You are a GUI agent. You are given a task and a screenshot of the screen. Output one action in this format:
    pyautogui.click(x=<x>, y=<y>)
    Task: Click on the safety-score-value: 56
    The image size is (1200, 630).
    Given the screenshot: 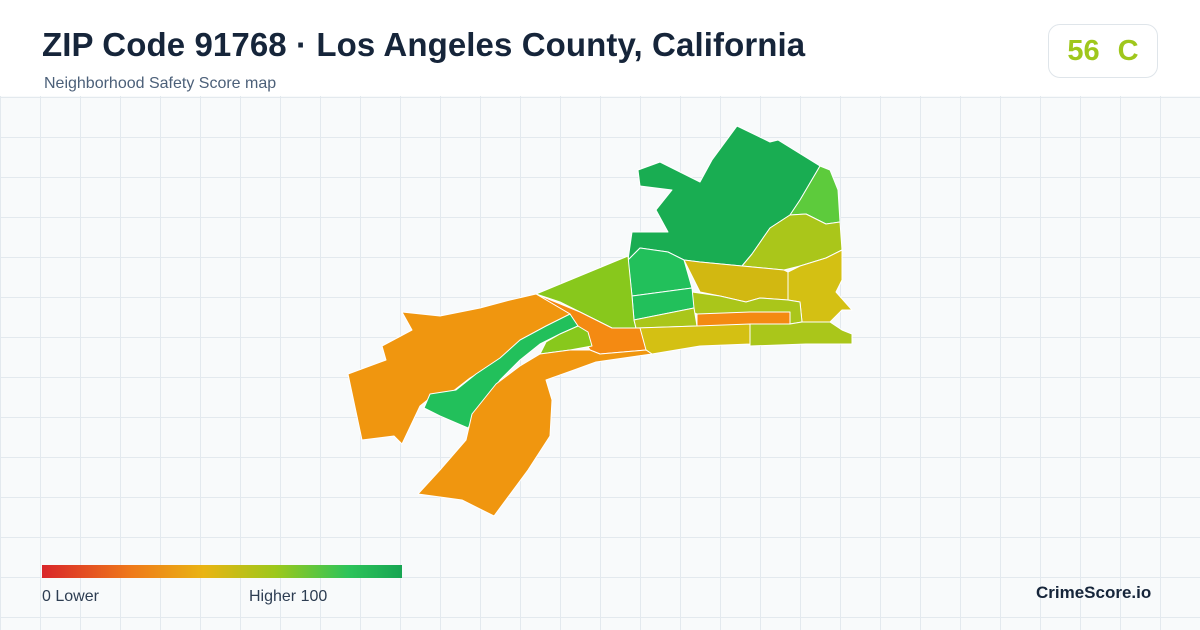 What is the action you would take?
    pyautogui.click(x=1083, y=50)
    